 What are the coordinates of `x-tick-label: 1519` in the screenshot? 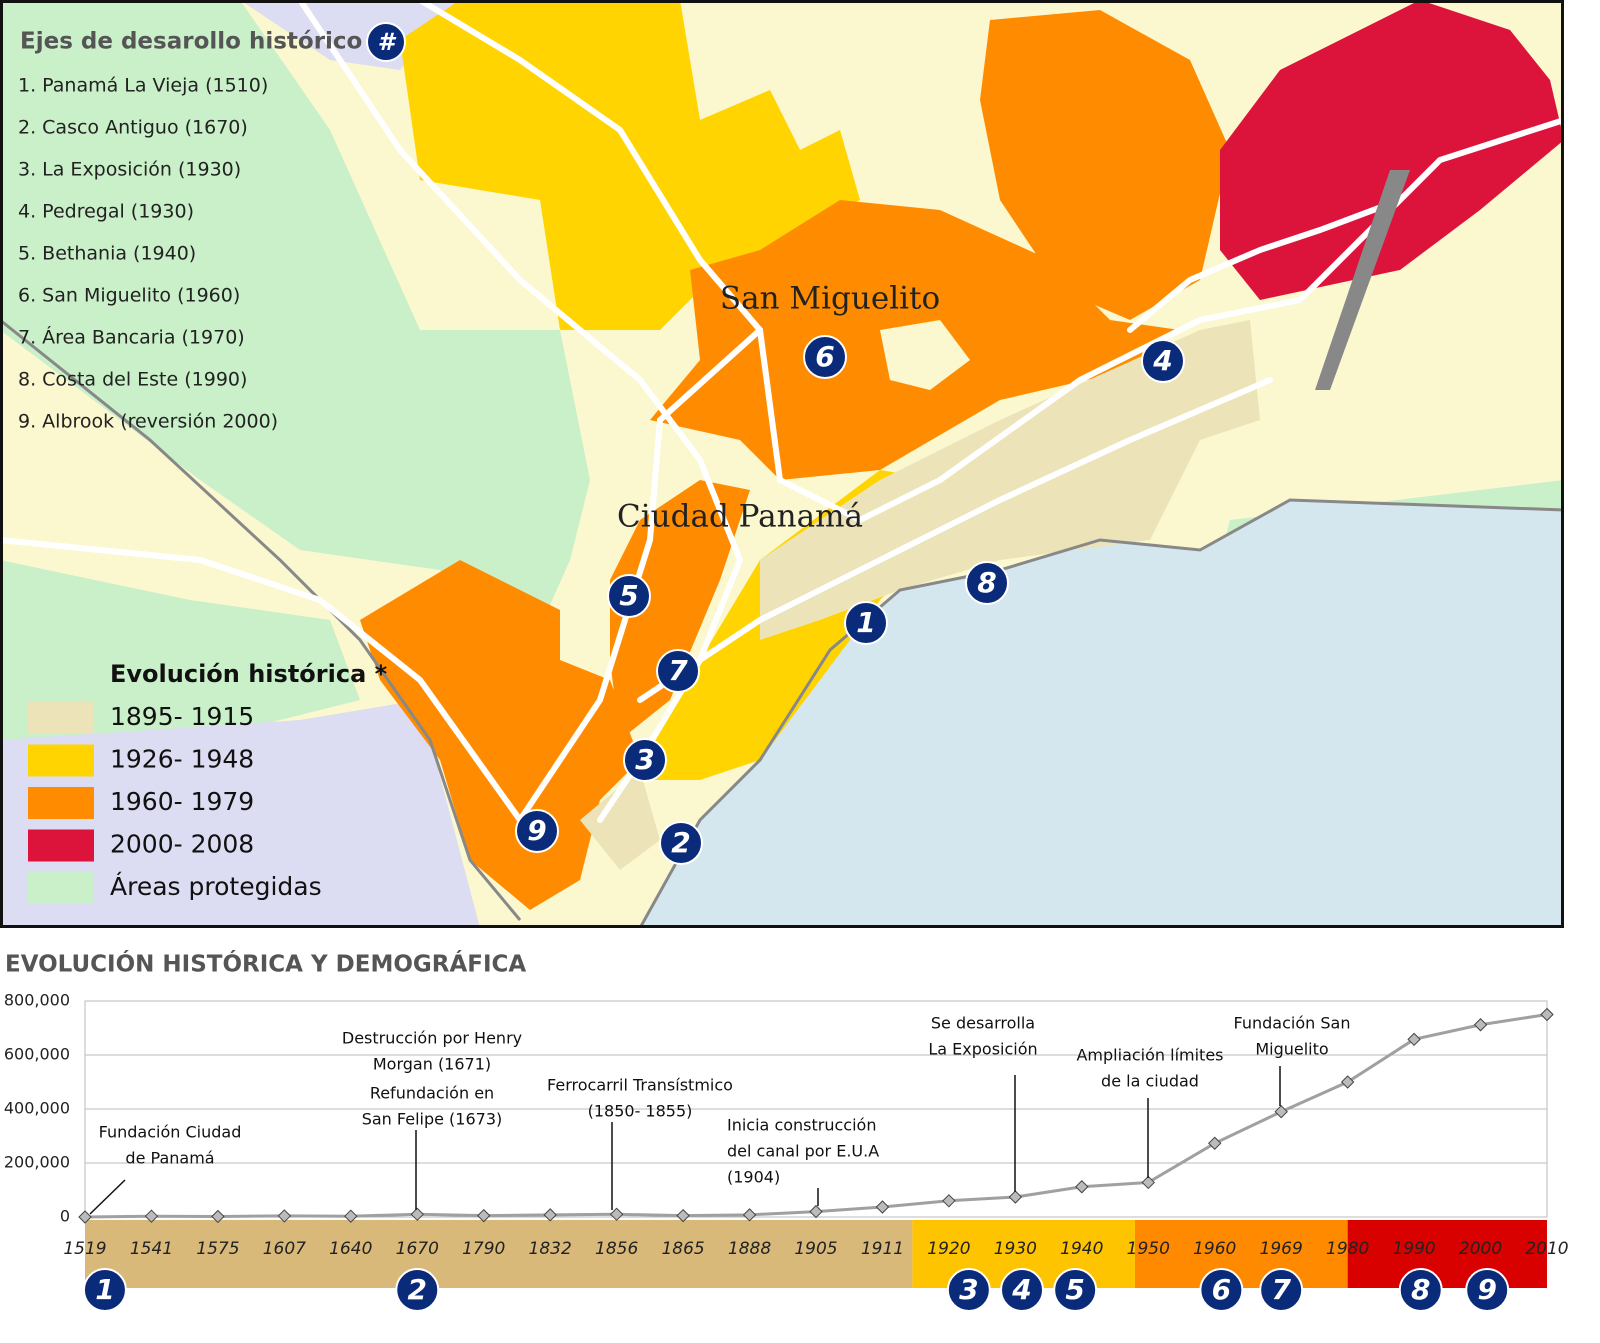 It's located at (84, 1249).